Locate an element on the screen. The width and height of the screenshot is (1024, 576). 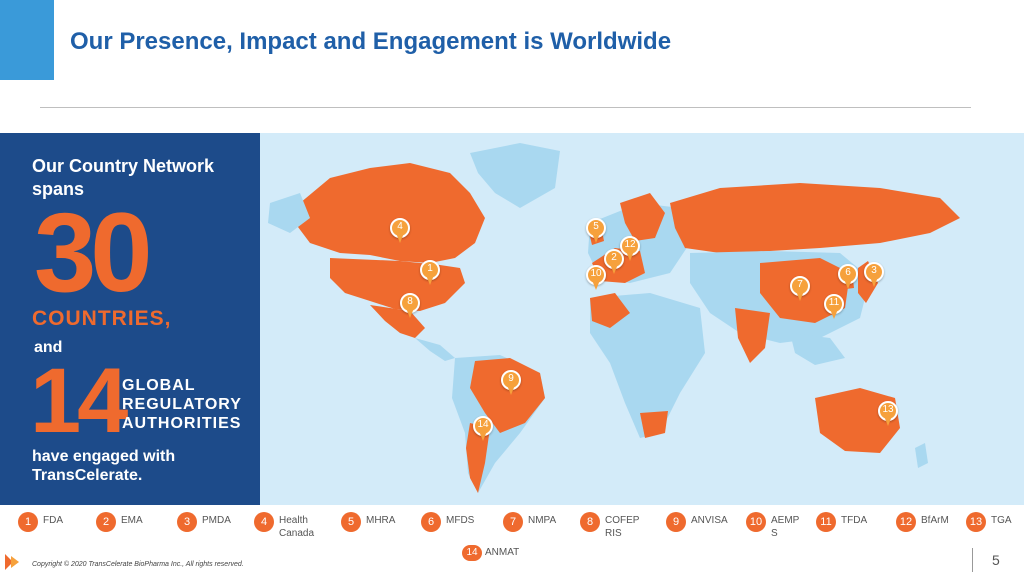
japan-shape is located at coordinates (868, 282).